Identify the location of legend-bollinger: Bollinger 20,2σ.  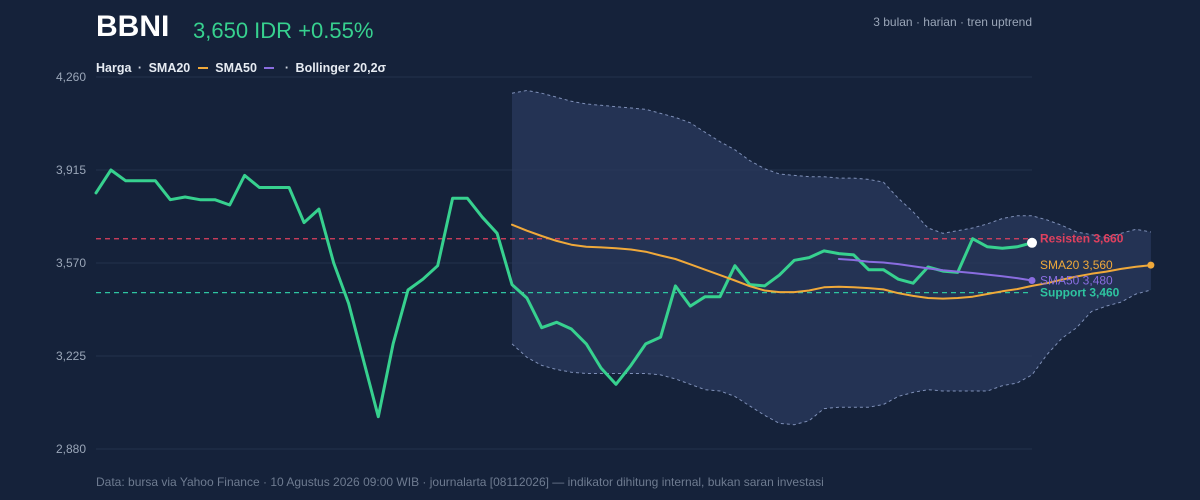
(341, 67).